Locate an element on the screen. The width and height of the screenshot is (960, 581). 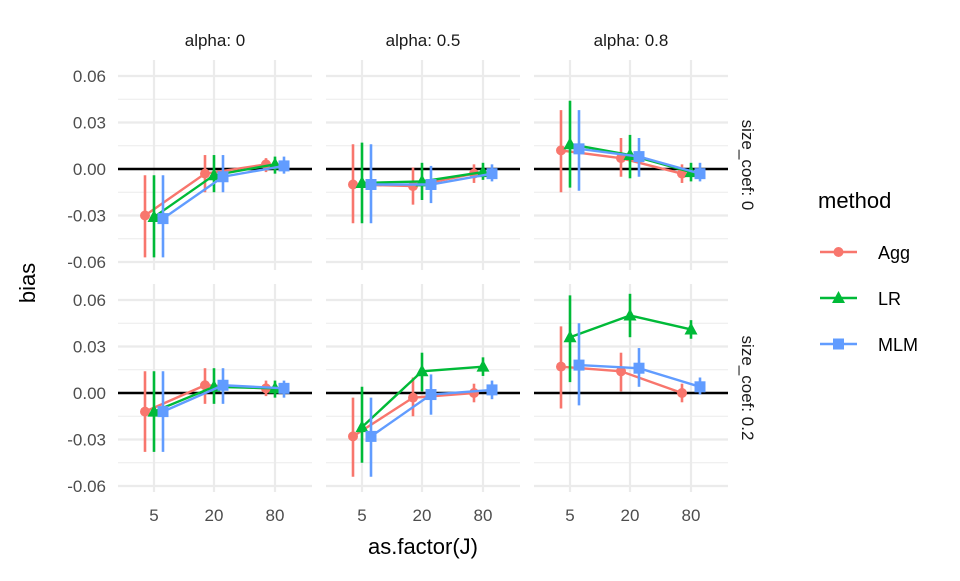
panel-data-r0-c0 is located at coordinates (215, 206).